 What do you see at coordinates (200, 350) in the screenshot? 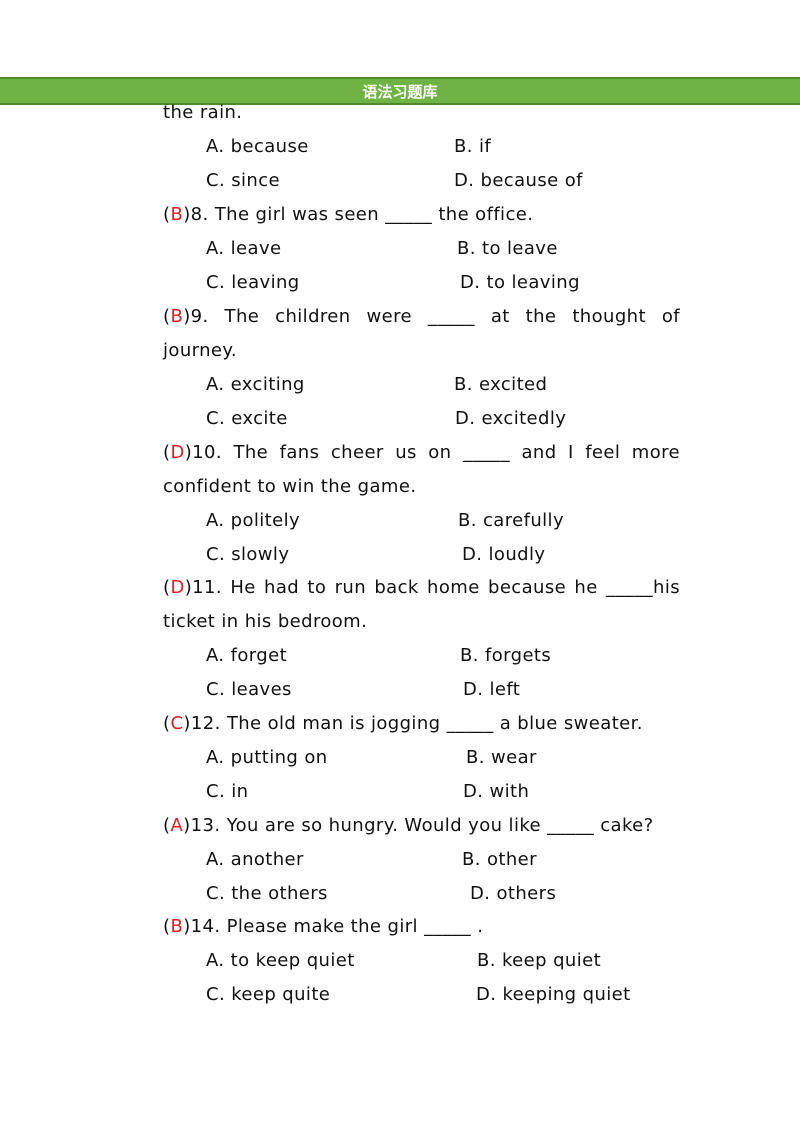
I see `q9-stem-line-2: journey.` at bounding box center [200, 350].